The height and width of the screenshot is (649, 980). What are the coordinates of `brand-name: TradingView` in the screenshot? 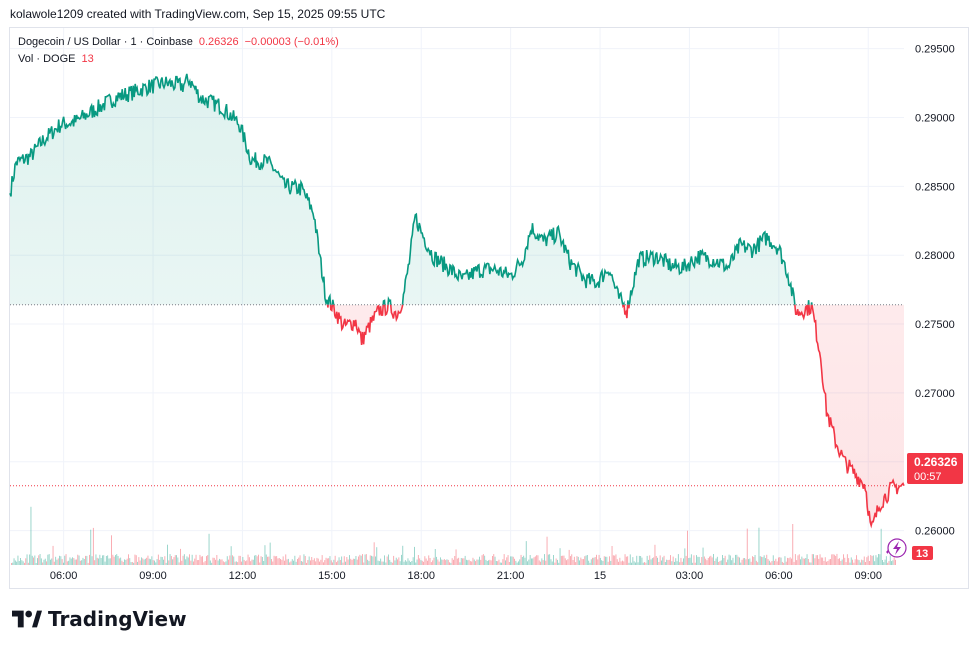 It's located at (117, 619).